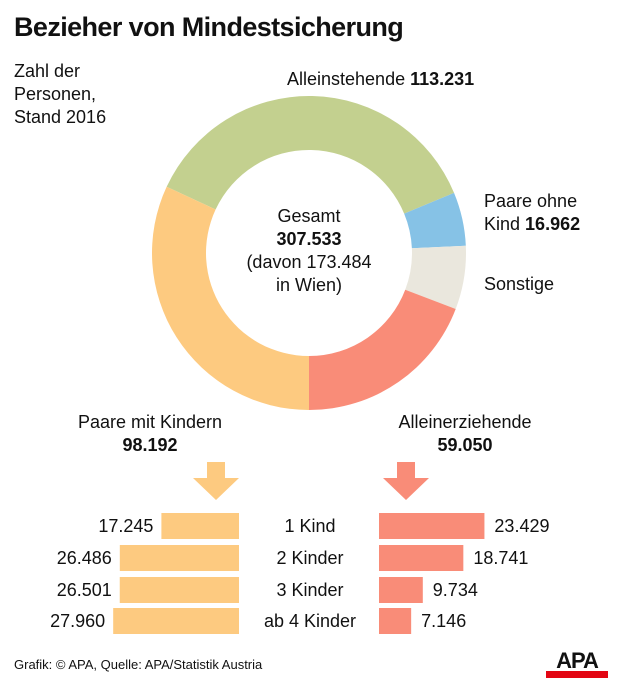  What do you see at coordinates (310, 558) in the screenshot?
I see `category-label: 2 Kinder` at bounding box center [310, 558].